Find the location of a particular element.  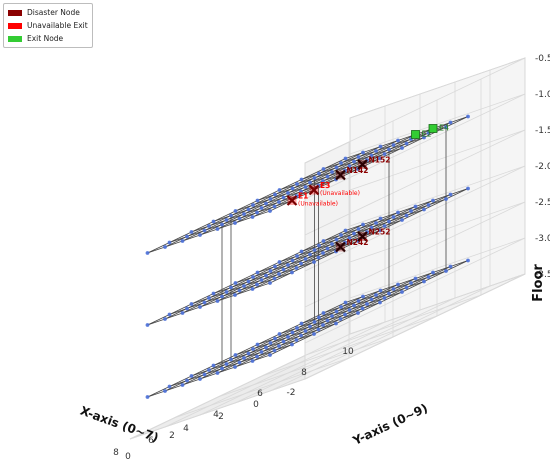

x-tick-label: 4 is located at coordinates (186, 429).